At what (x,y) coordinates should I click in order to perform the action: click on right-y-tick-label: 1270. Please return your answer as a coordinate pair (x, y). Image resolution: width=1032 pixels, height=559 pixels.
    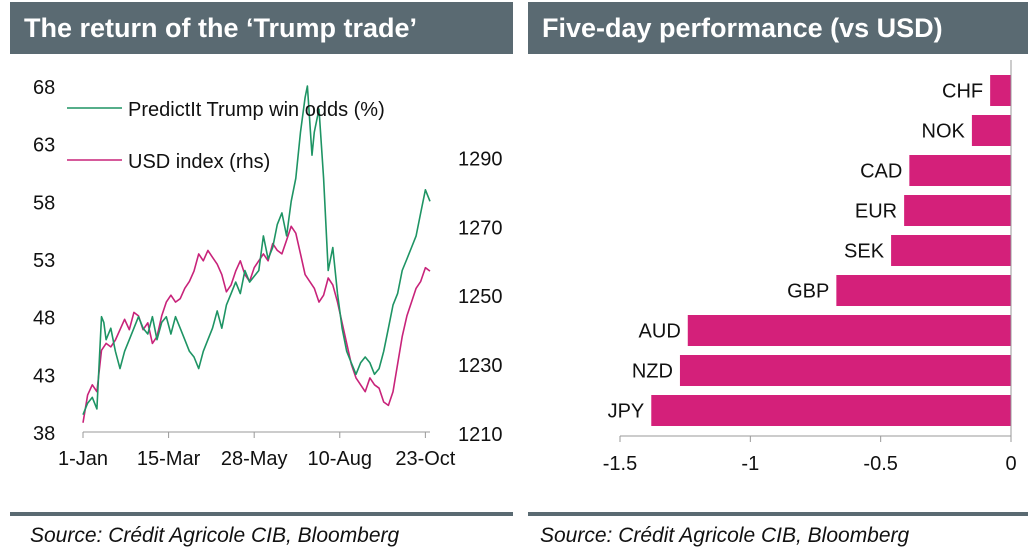
    Looking at the image, I should click on (480, 228).